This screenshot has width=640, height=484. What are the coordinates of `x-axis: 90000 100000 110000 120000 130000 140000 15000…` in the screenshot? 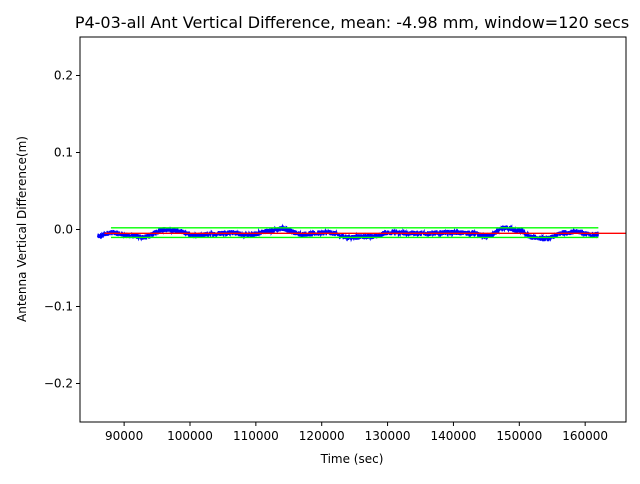 It's located at (356, 432).